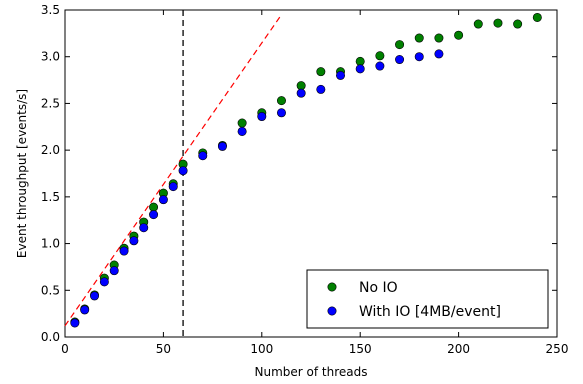 This screenshot has height=384, width=583. What do you see at coordinates (360, 349) in the screenshot?
I see `x-tick-label: 150` at bounding box center [360, 349].